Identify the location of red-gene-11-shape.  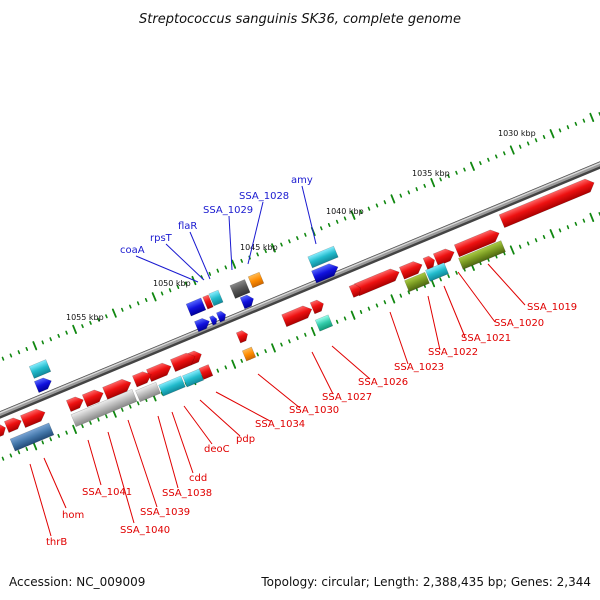
(183, 362).